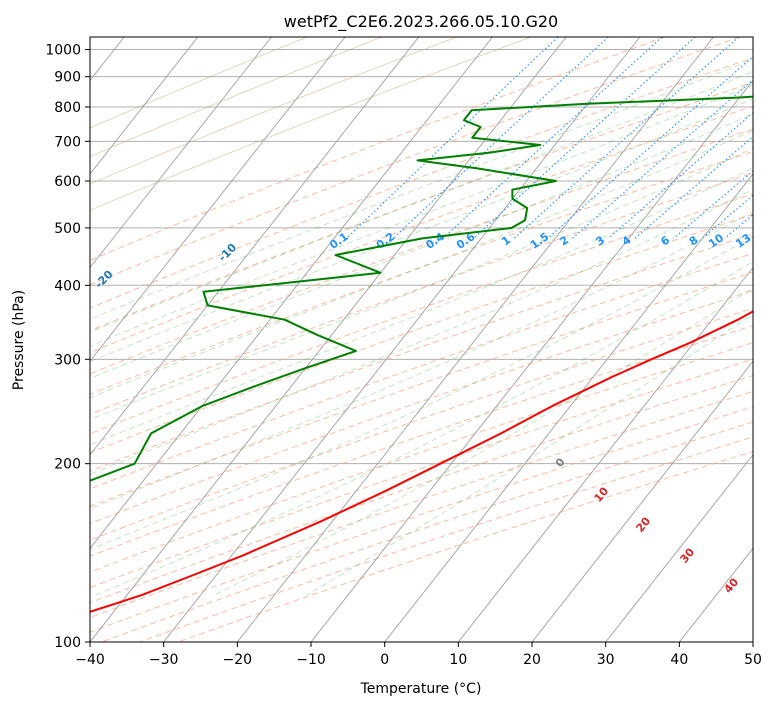 This screenshot has width=775, height=708. I want to click on y-tick-label: 700, so click(67, 142).